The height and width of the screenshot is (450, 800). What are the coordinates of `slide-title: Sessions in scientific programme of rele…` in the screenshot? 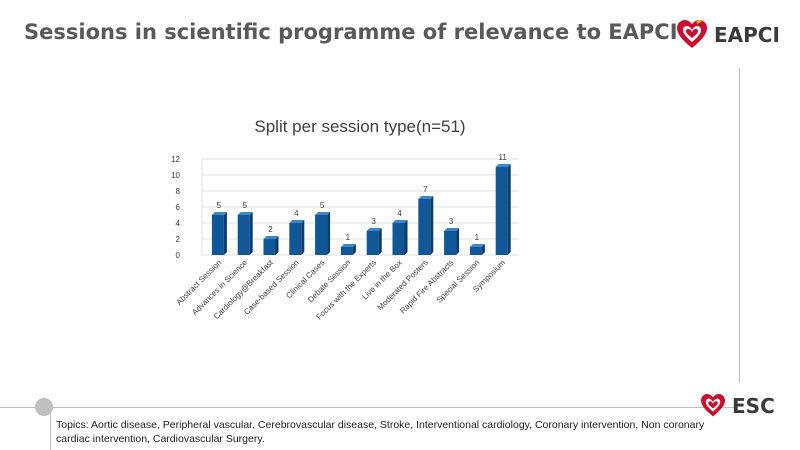 It's located at (351, 32).